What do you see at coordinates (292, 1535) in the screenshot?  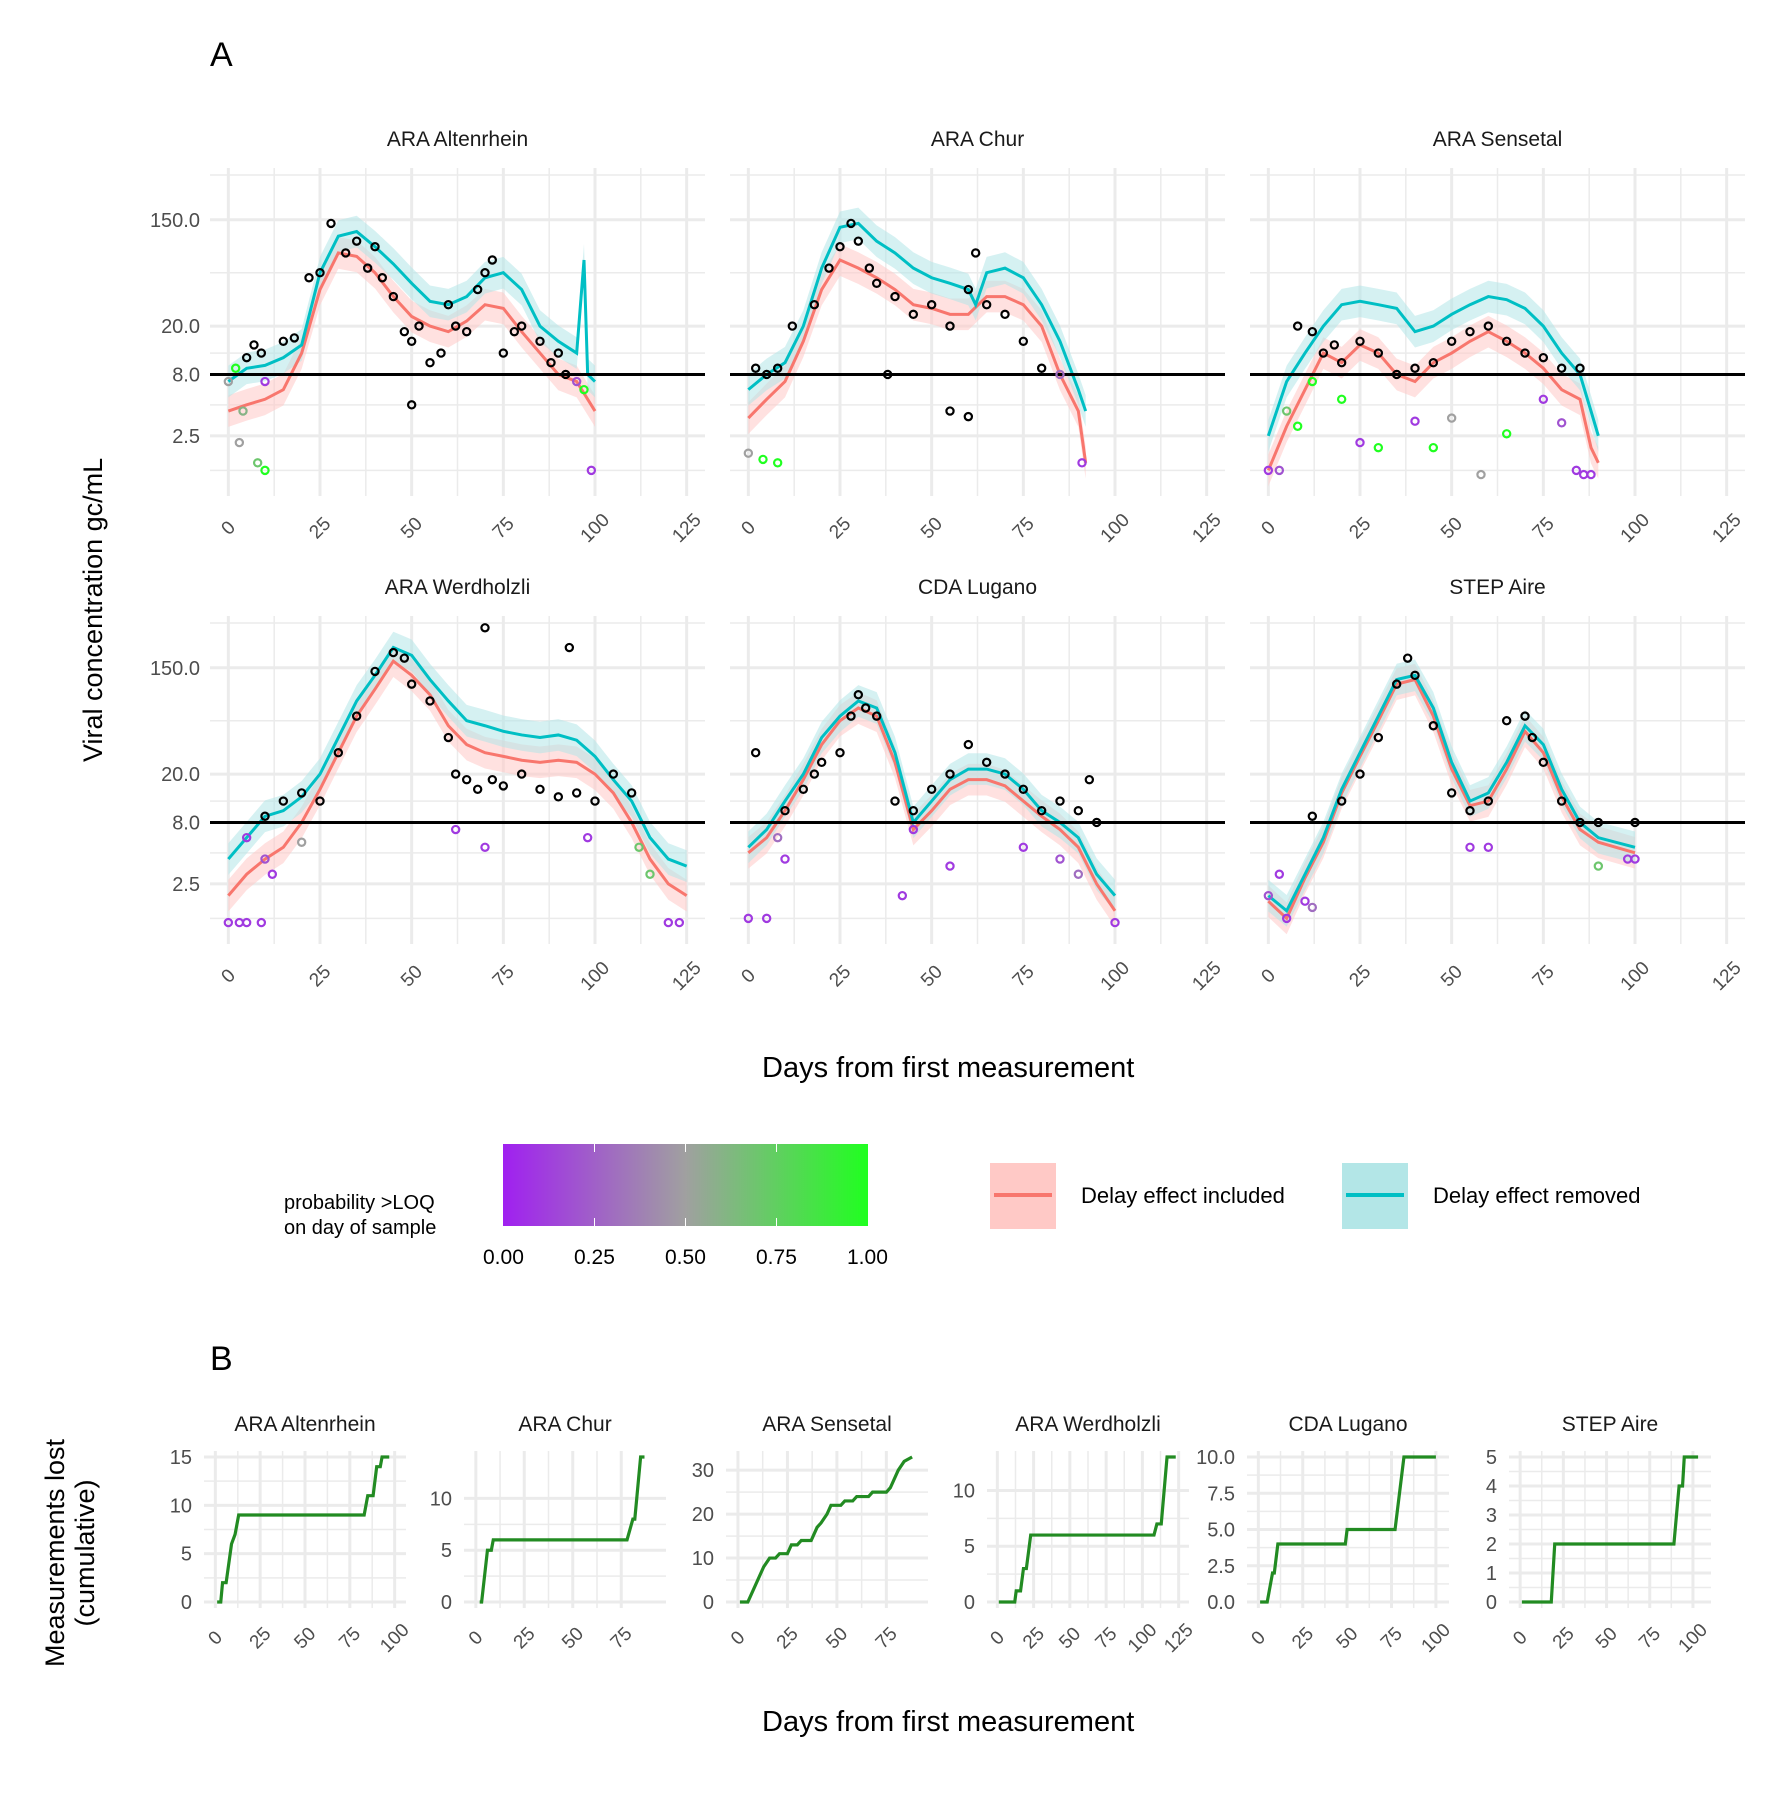 I see `facet-b-ara-altenrhein: ARA Altenrhein 0 25 50 75 100 0 5 10 15` at bounding box center [292, 1535].